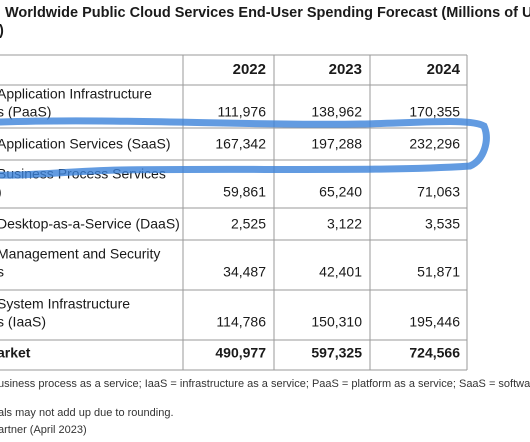 The width and height of the screenshot is (530, 442). What do you see at coordinates (85, 144) in the screenshot?
I see `row-label: Application Services (SaaS)` at bounding box center [85, 144].